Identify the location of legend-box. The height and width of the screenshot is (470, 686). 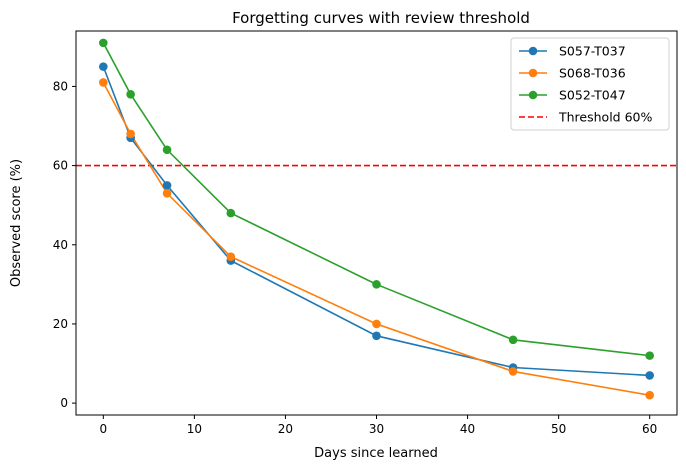
(590, 84).